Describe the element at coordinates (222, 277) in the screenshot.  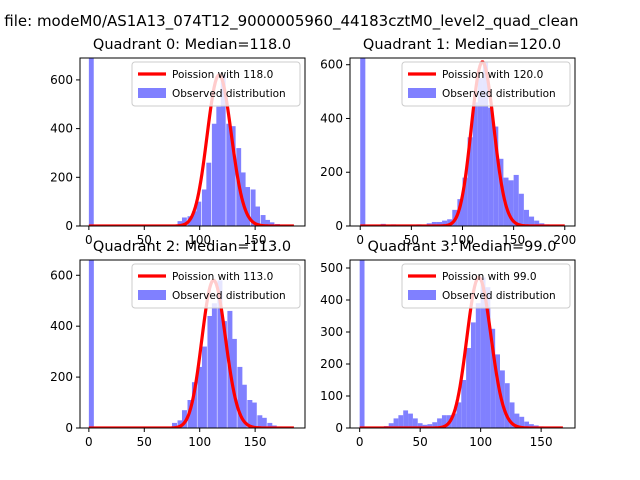
I see `legend-poisson-label: Poission with 113.0` at that location.